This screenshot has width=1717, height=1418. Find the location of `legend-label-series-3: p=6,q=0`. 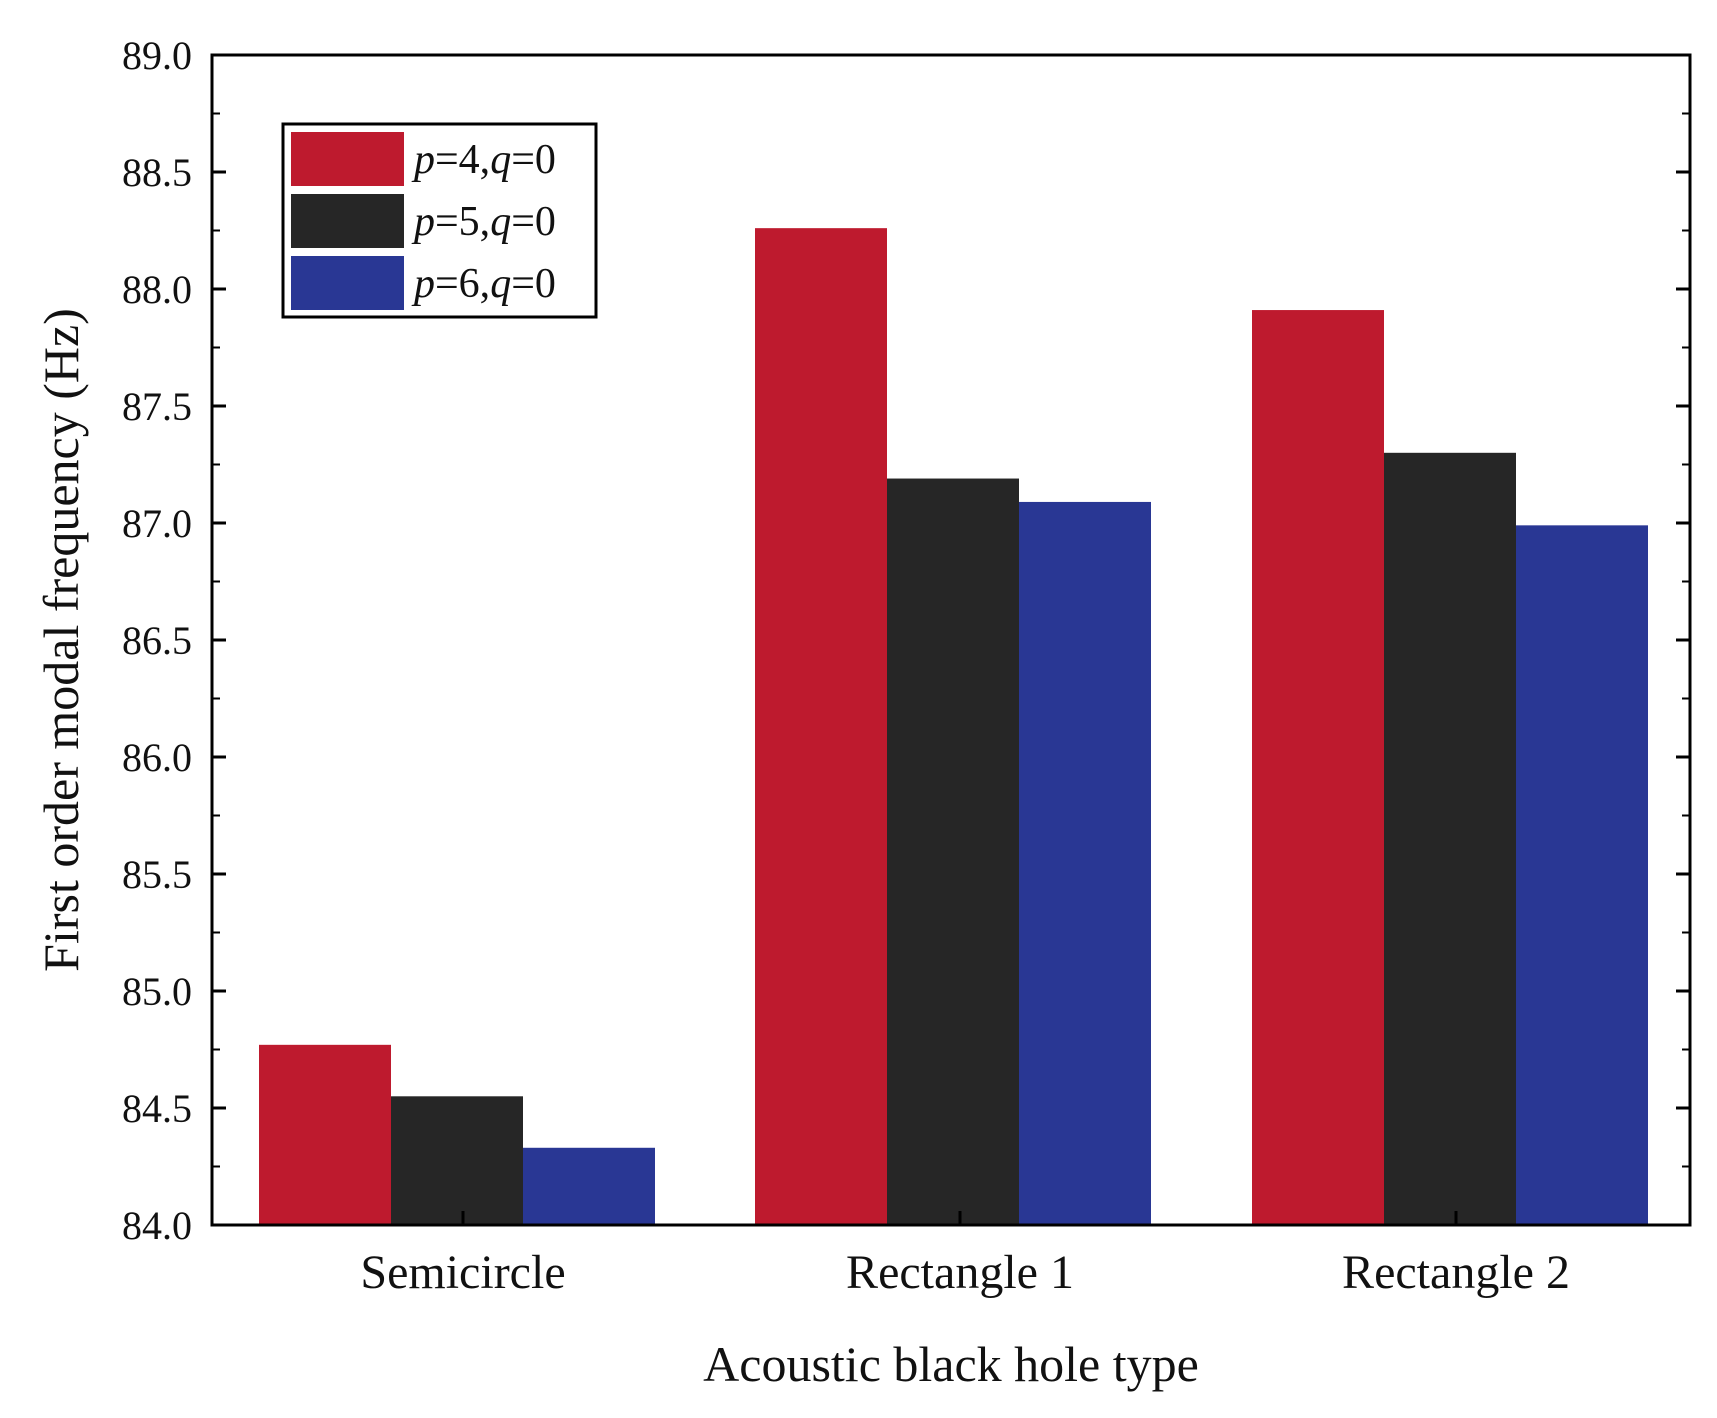

legend-label-series-3: p=6,q=0 is located at coordinates (483, 284).